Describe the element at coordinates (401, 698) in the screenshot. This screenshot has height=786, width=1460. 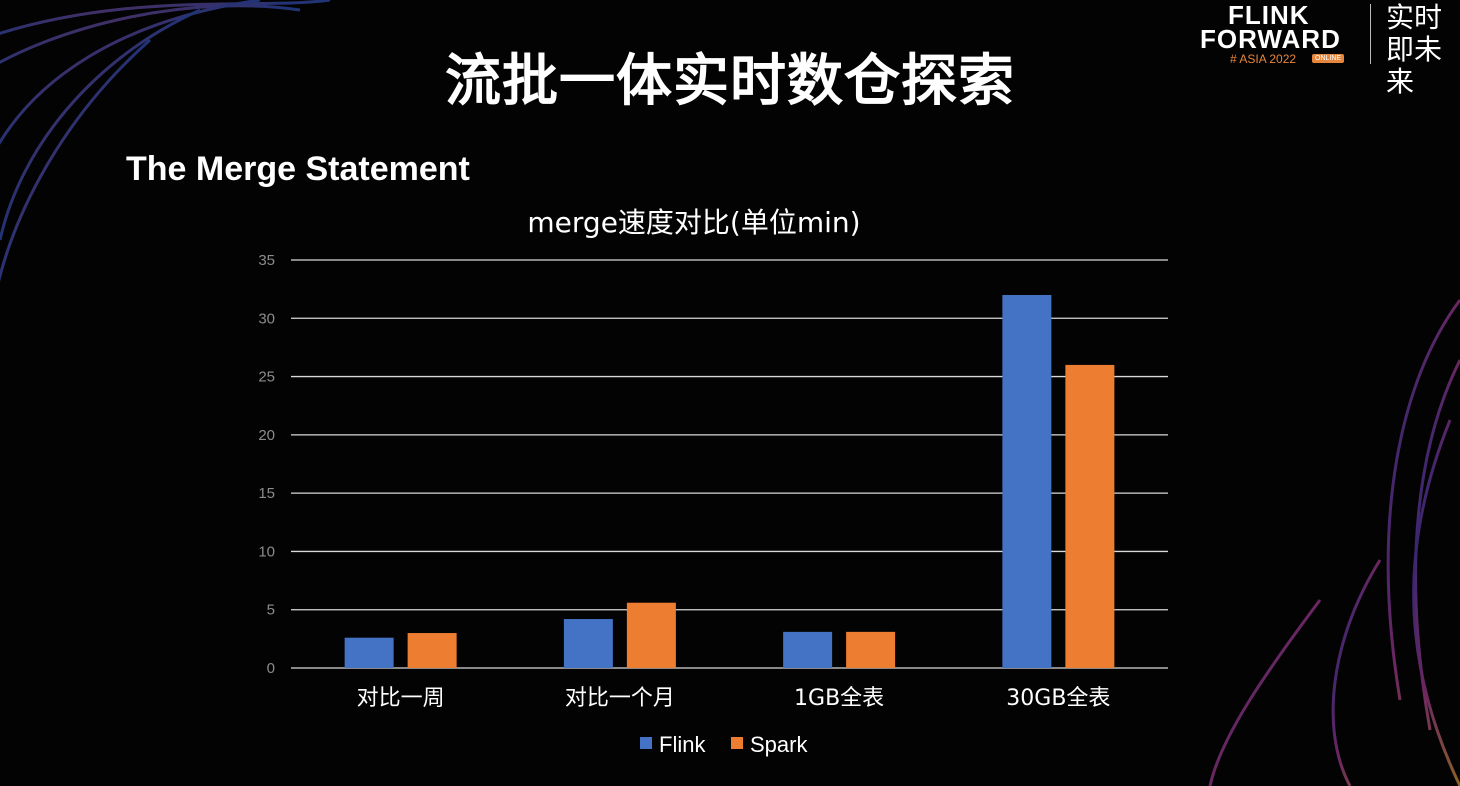
I see `x-tick-label: 对比一周` at that location.